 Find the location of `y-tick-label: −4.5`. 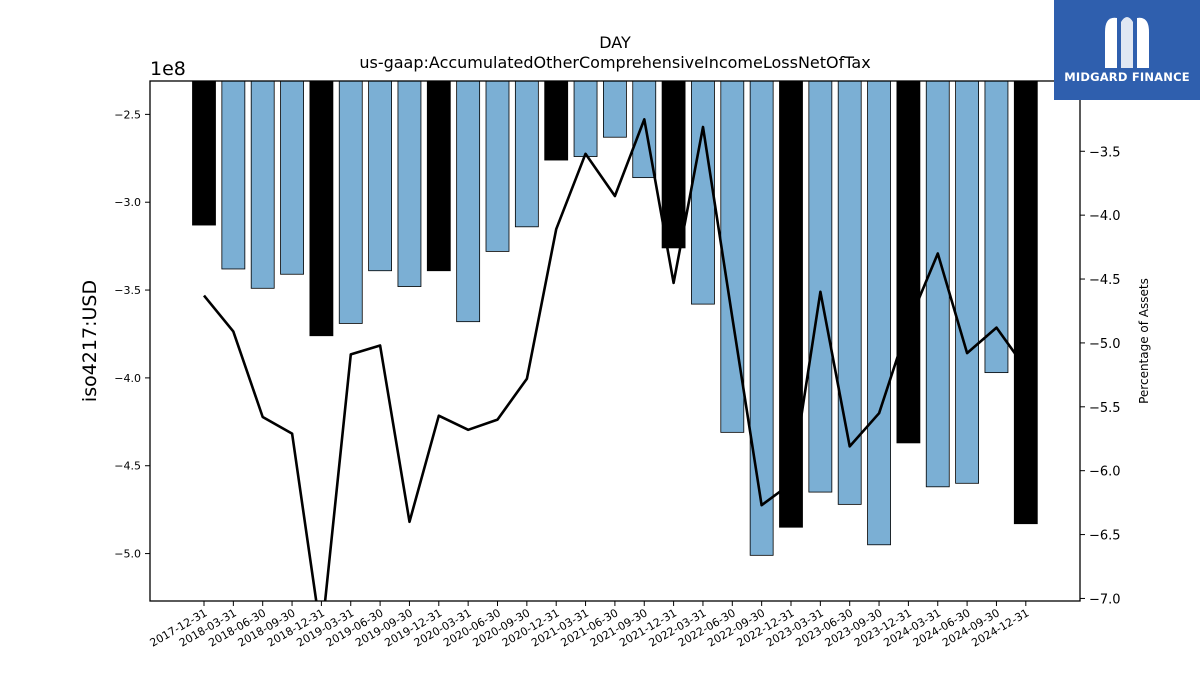

y-tick-label: −4.5 is located at coordinates (127, 466).